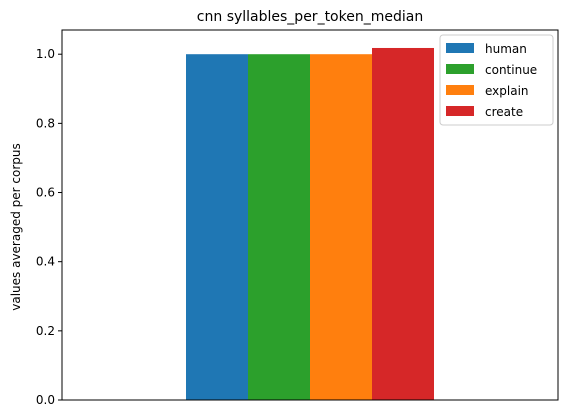 The image size is (567, 418). I want to click on y-tick-label: 0.2, so click(45, 331).